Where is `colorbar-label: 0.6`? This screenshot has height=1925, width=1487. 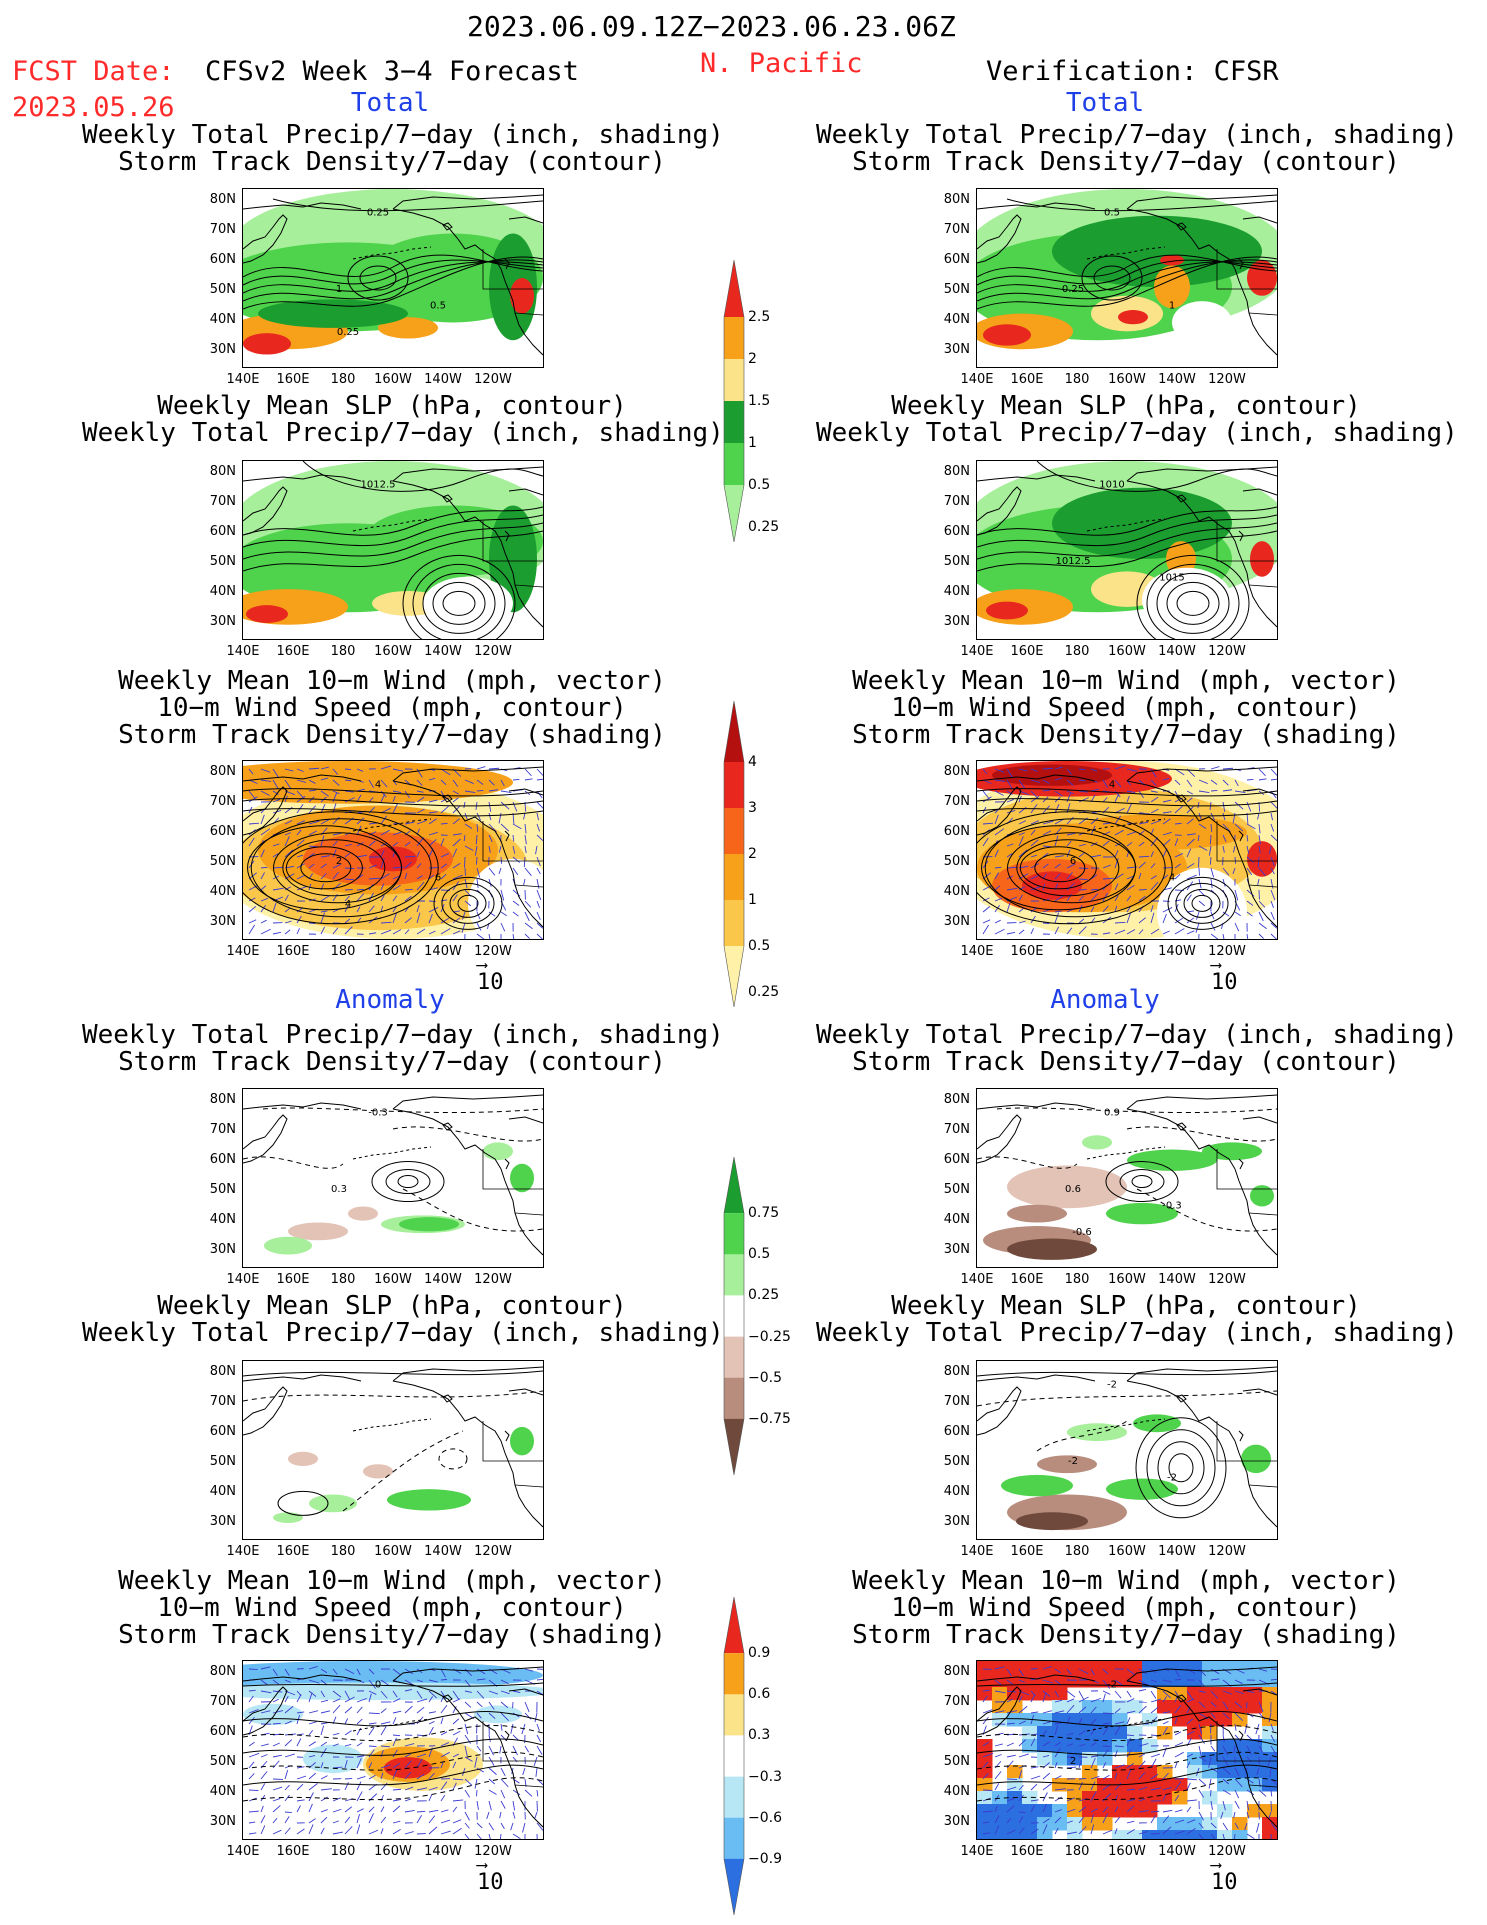
colorbar-label: 0.6 is located at coordinates (759, 1694).